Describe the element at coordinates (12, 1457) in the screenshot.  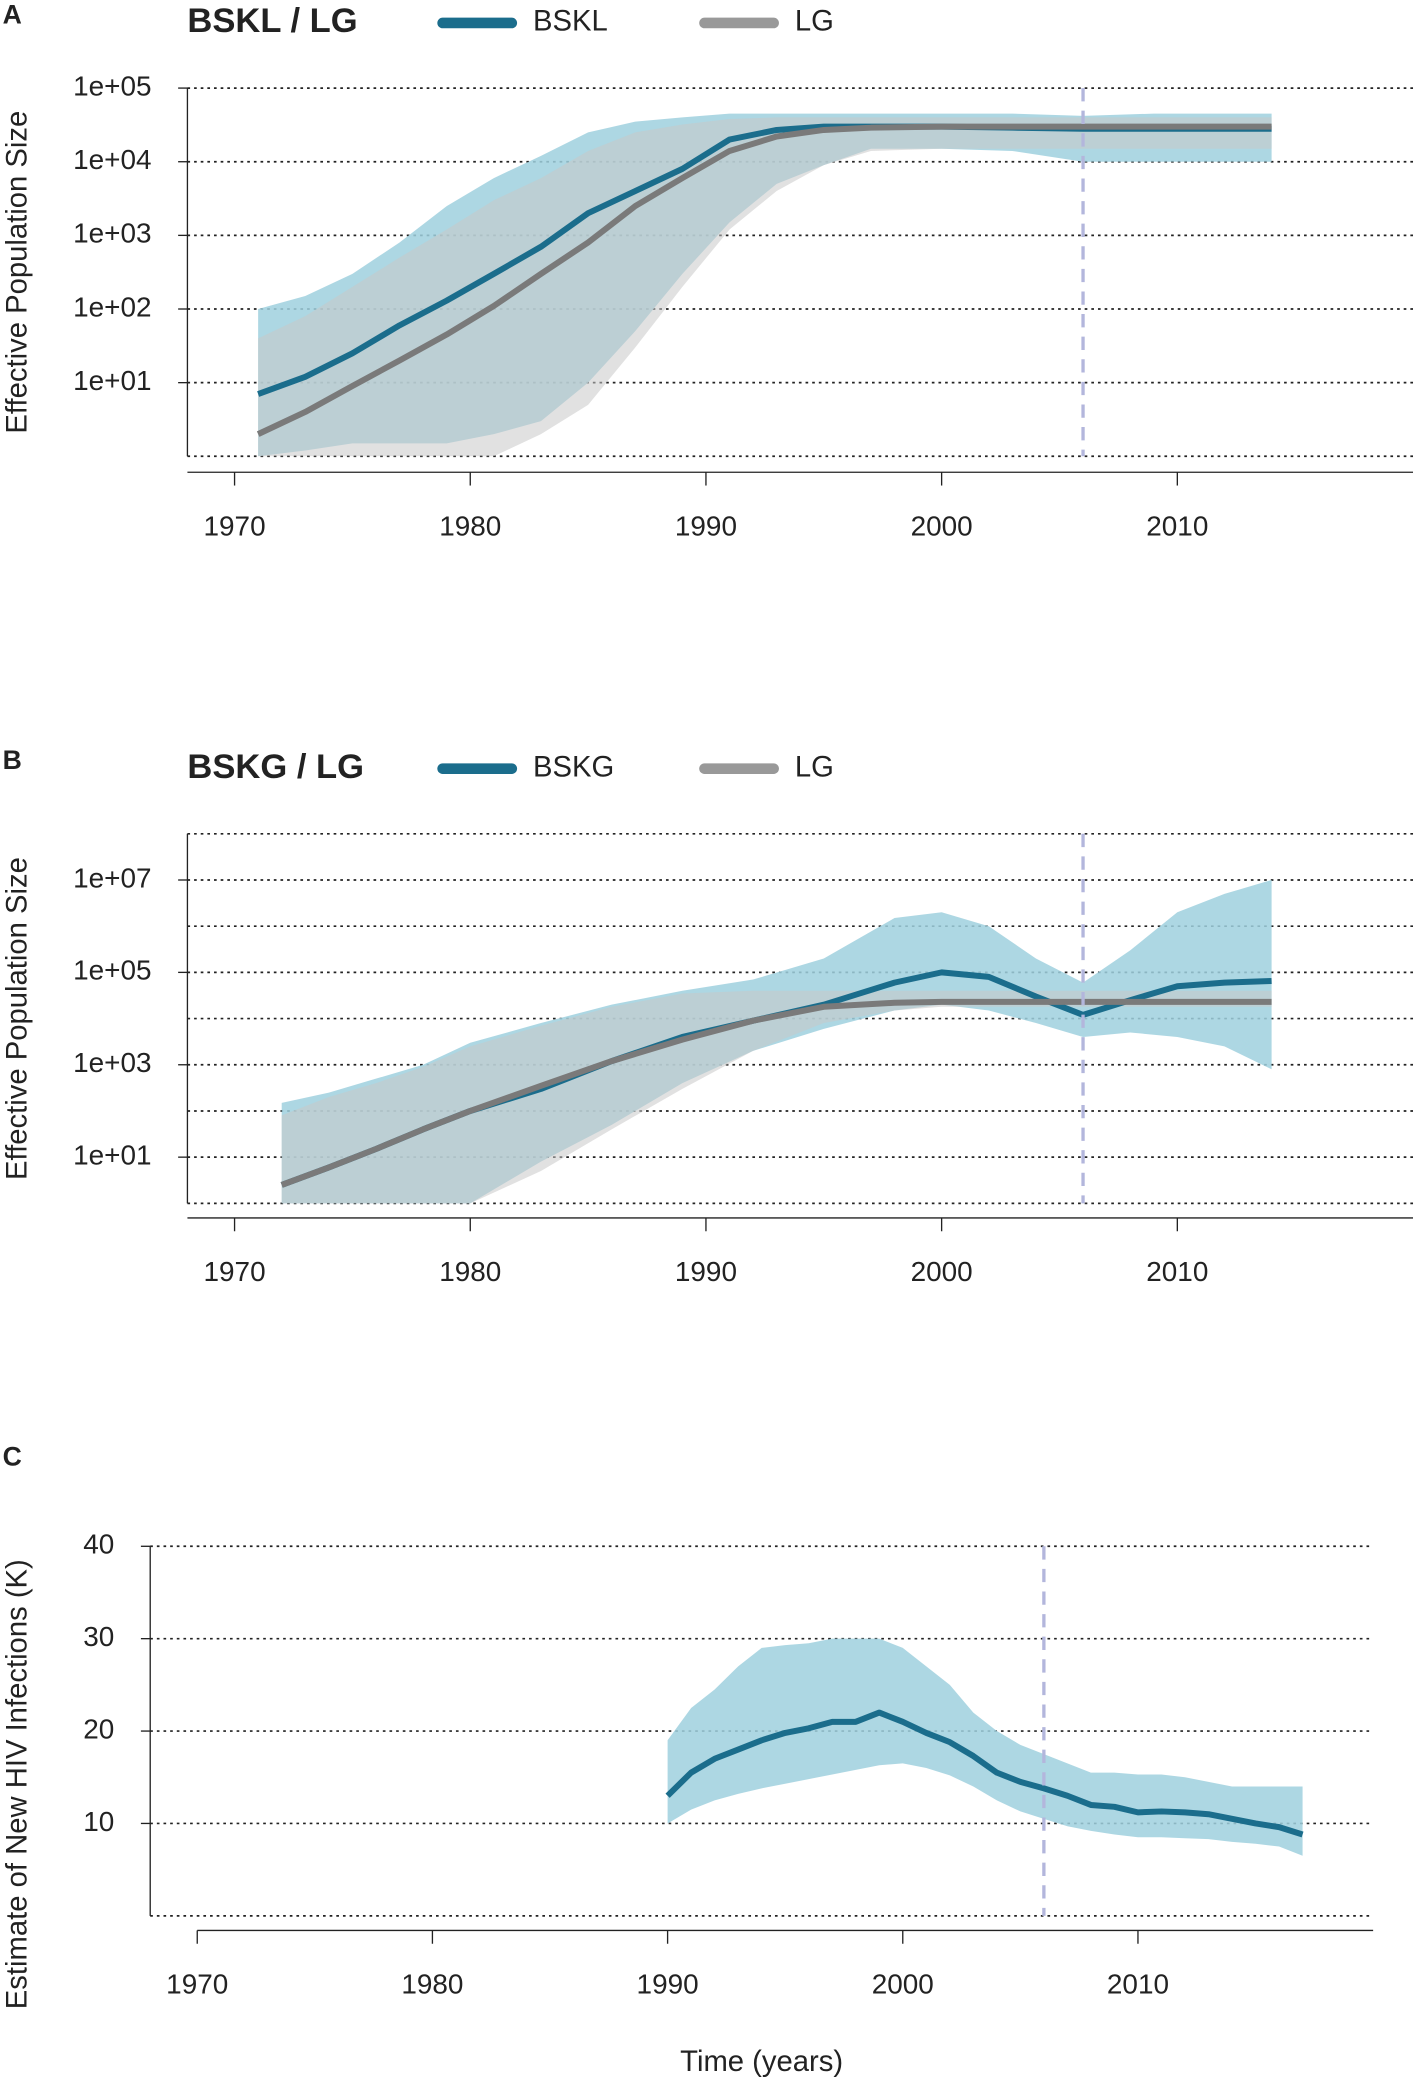
I see `panel-letter: C` at that location.